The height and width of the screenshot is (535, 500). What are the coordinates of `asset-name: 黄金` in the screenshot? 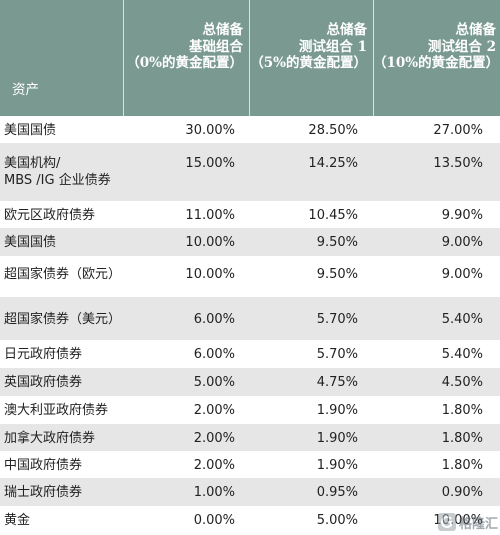 It's located at (80, 520).